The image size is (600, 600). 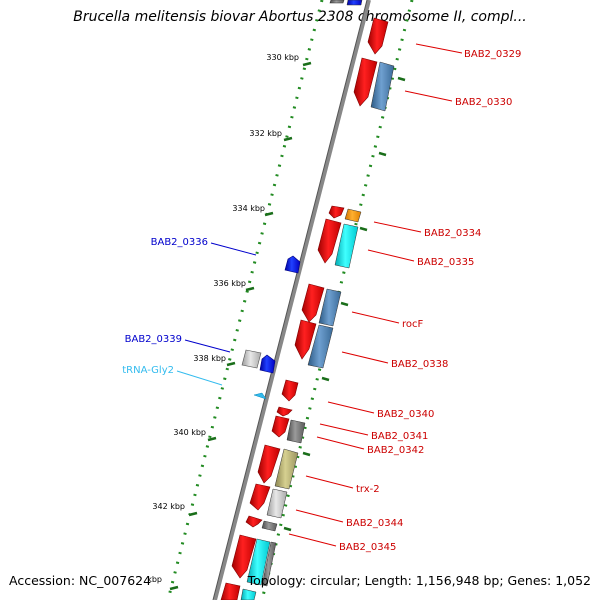 I want to click on cog-box-bottom, so click(x=248, y=594).